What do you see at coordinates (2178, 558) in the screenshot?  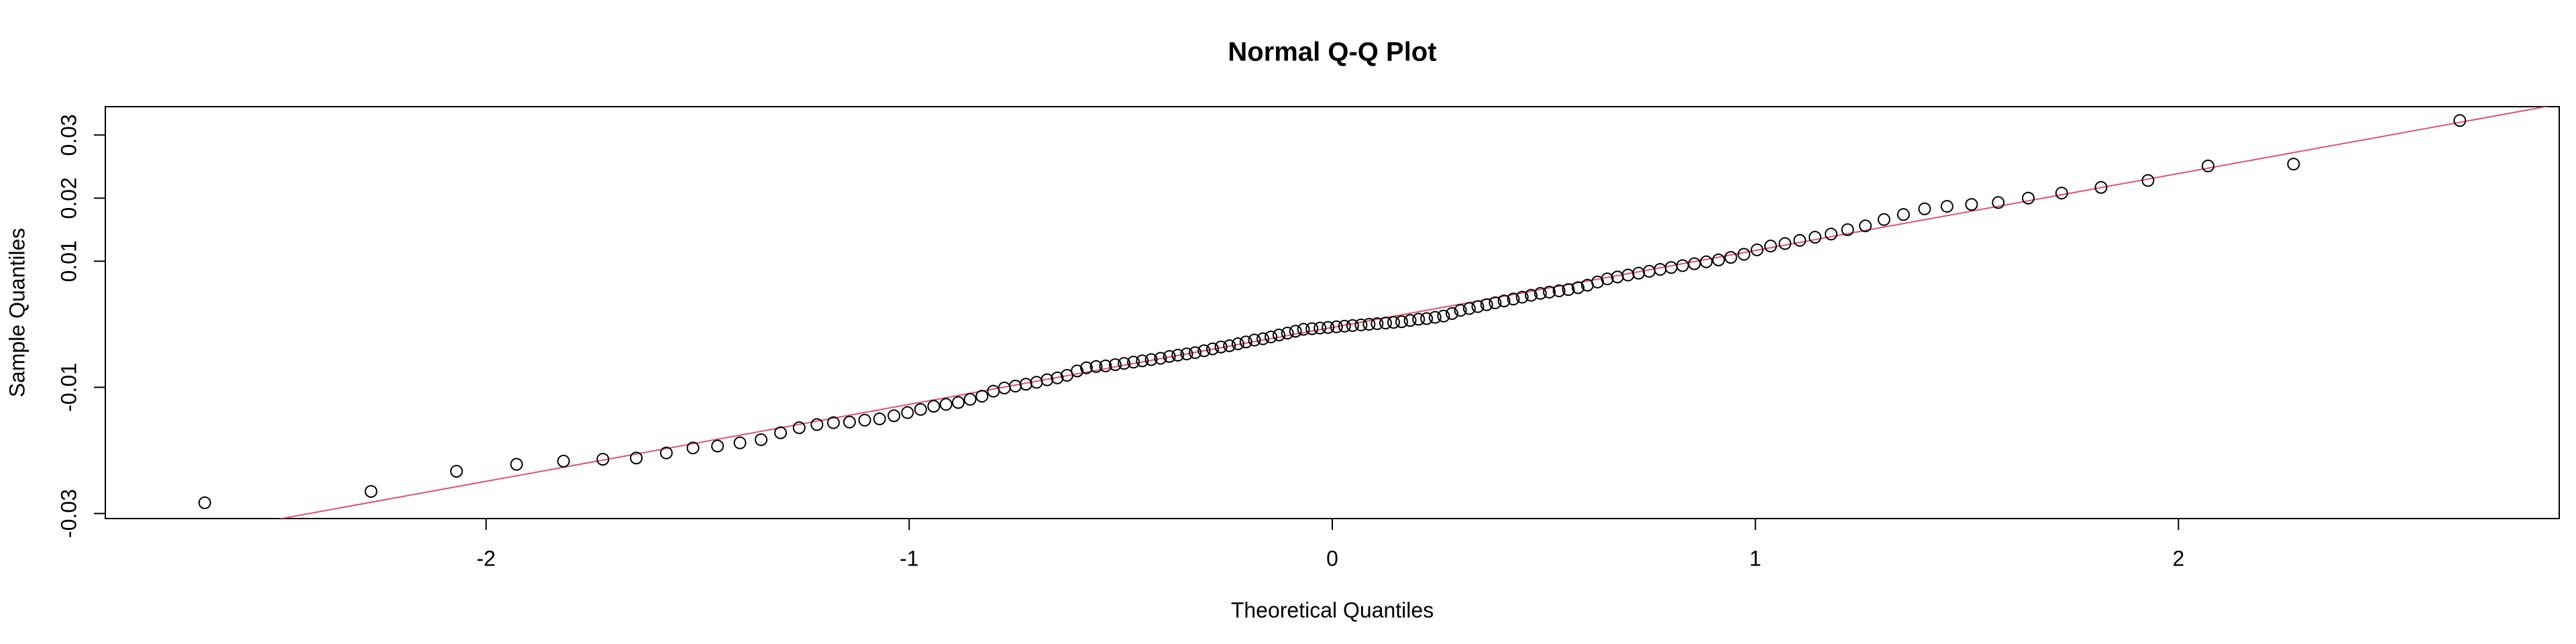 I see `x-tick-label: 2` at bounding box center [2178, 558].